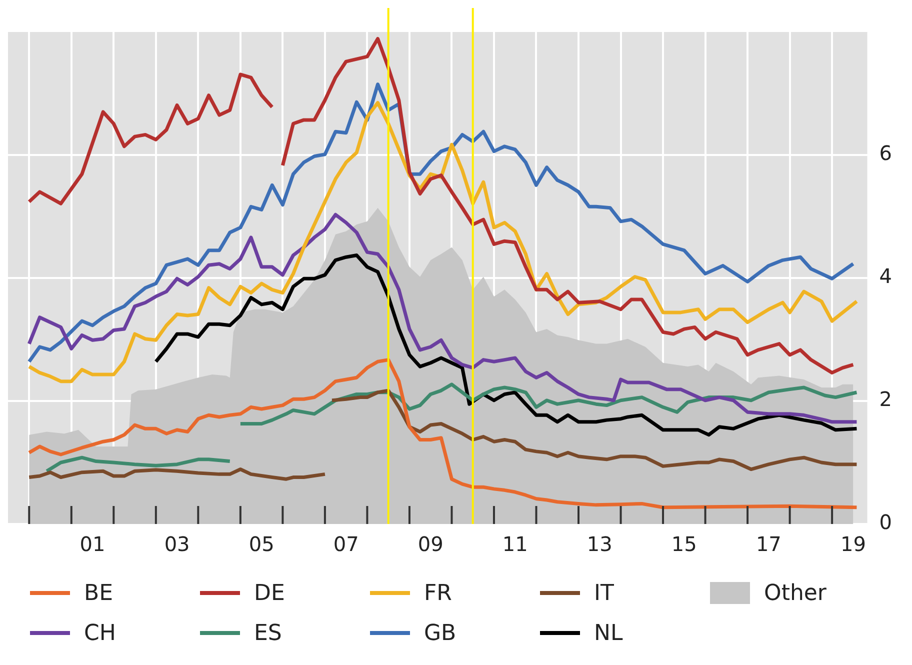 This screenshot has width=912, height=665. Describe the element at coordinates (269, 593) in the screenshot. I see `legend-label: DE` at that location.